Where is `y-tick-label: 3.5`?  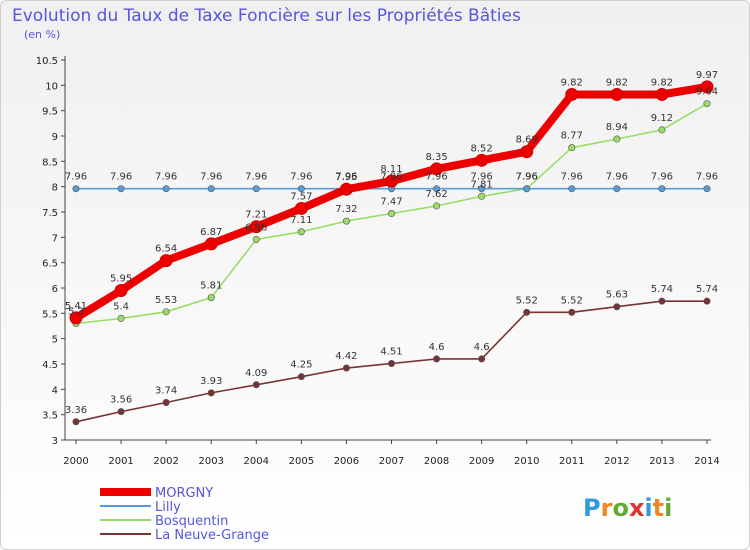
y-tick-label: 3.5 is located at coordinates (50, 416).